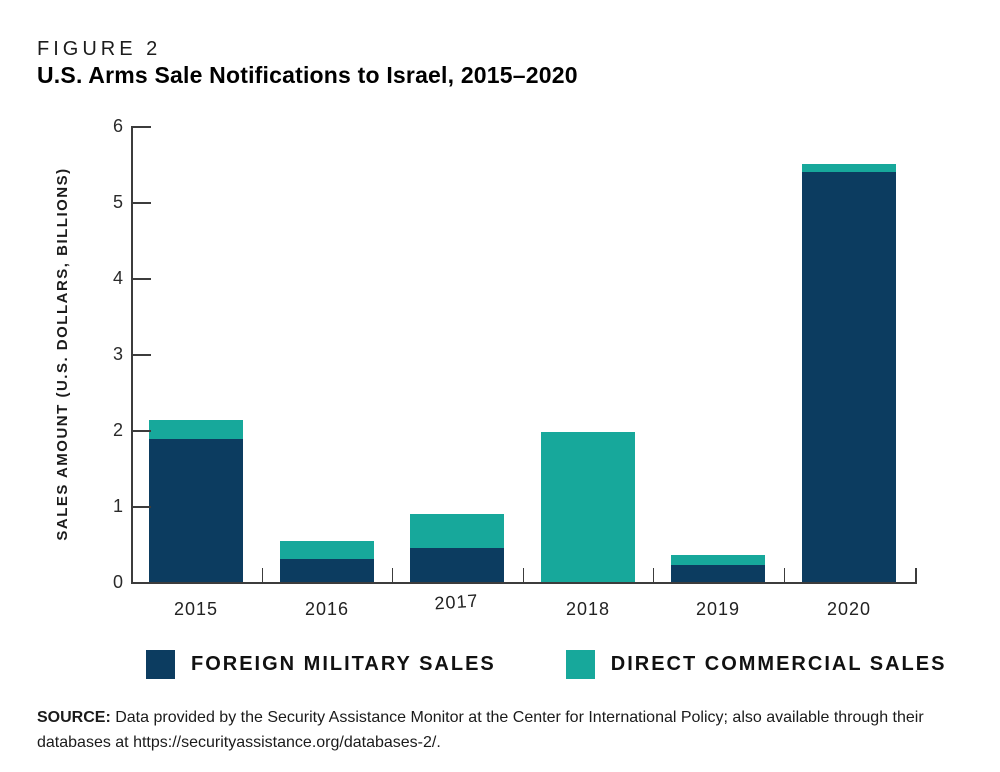  Describe the element at coordinates (196, 609) in the screenshot. I see `x-tick-label-2015: 2015` at that location.